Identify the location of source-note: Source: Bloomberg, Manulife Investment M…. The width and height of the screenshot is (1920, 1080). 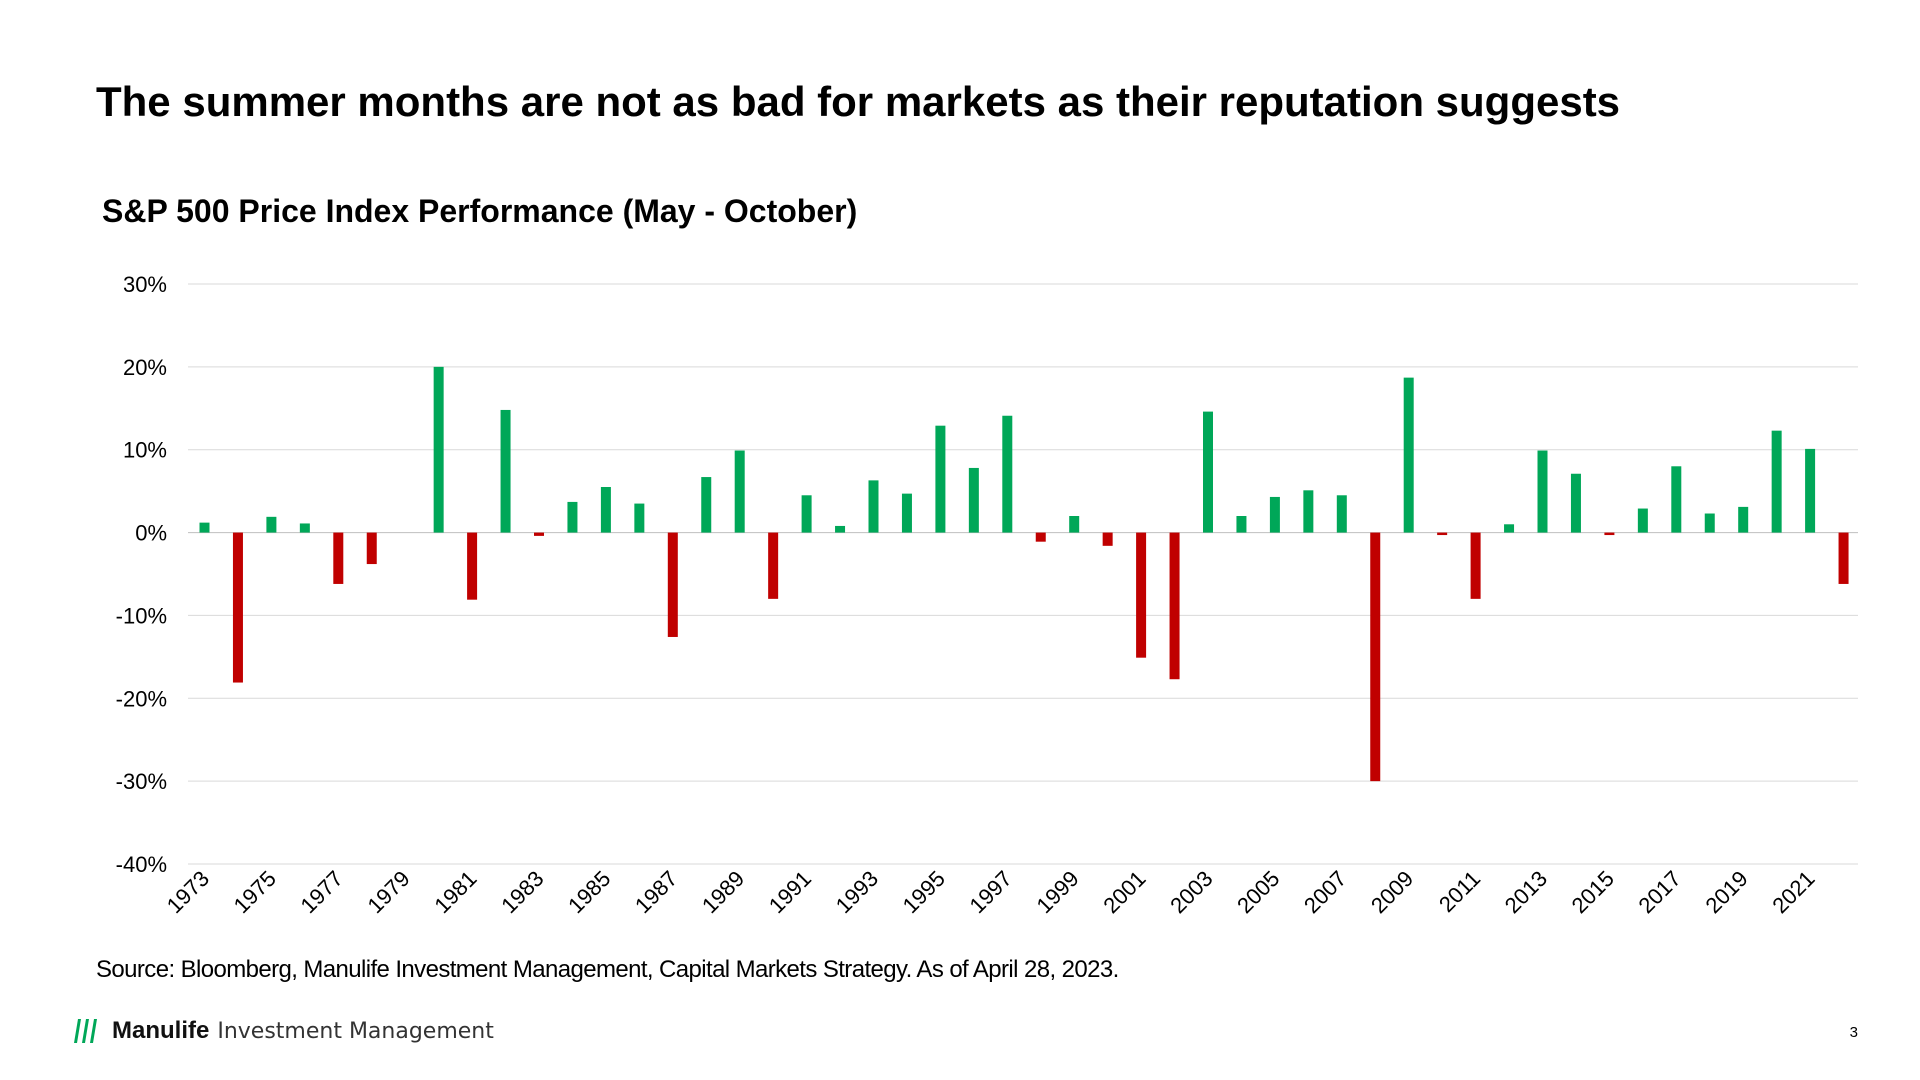
(607, 969).